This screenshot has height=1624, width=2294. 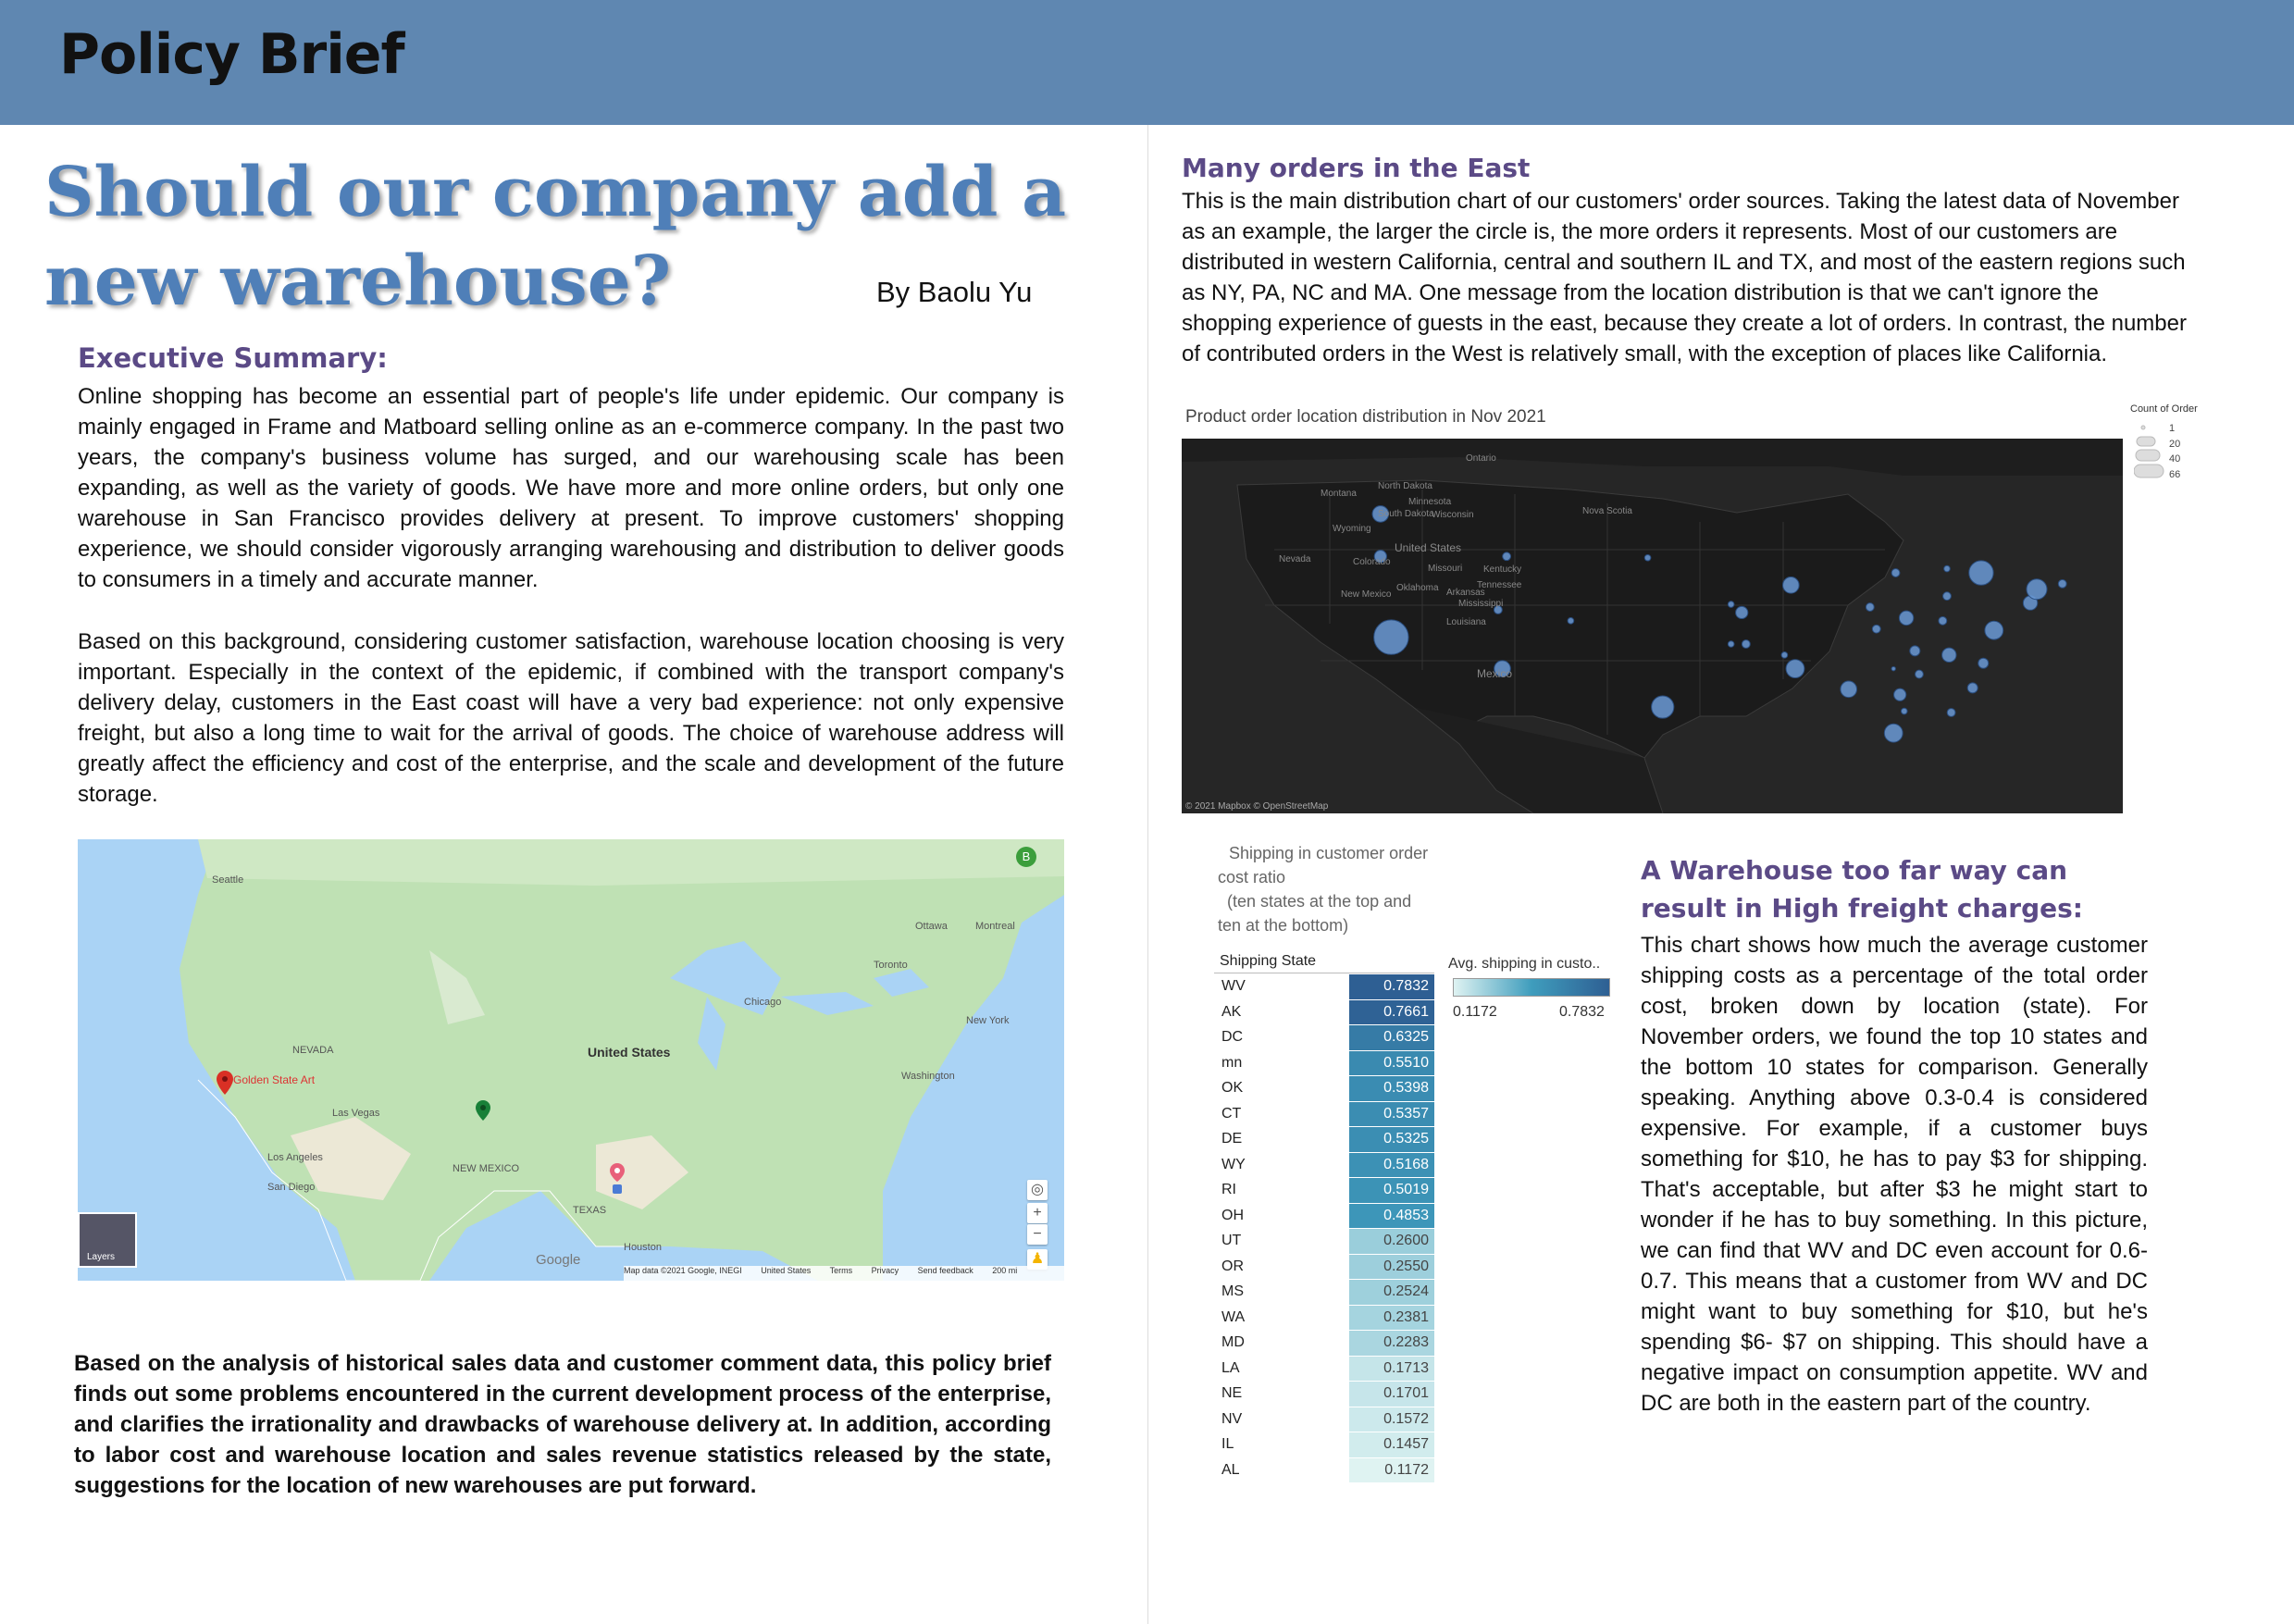 I want to click on heatmap-title-line: ten at the bottom), so click(x=1283, y=925).